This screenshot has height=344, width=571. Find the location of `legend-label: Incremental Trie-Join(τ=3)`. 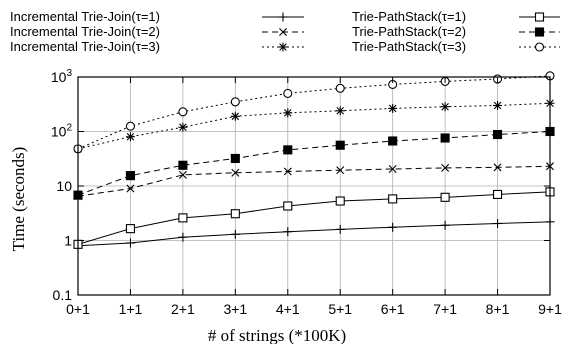

legend-label: Incremental Trie-Join(τ=3) is located at coordinates (85, 46).